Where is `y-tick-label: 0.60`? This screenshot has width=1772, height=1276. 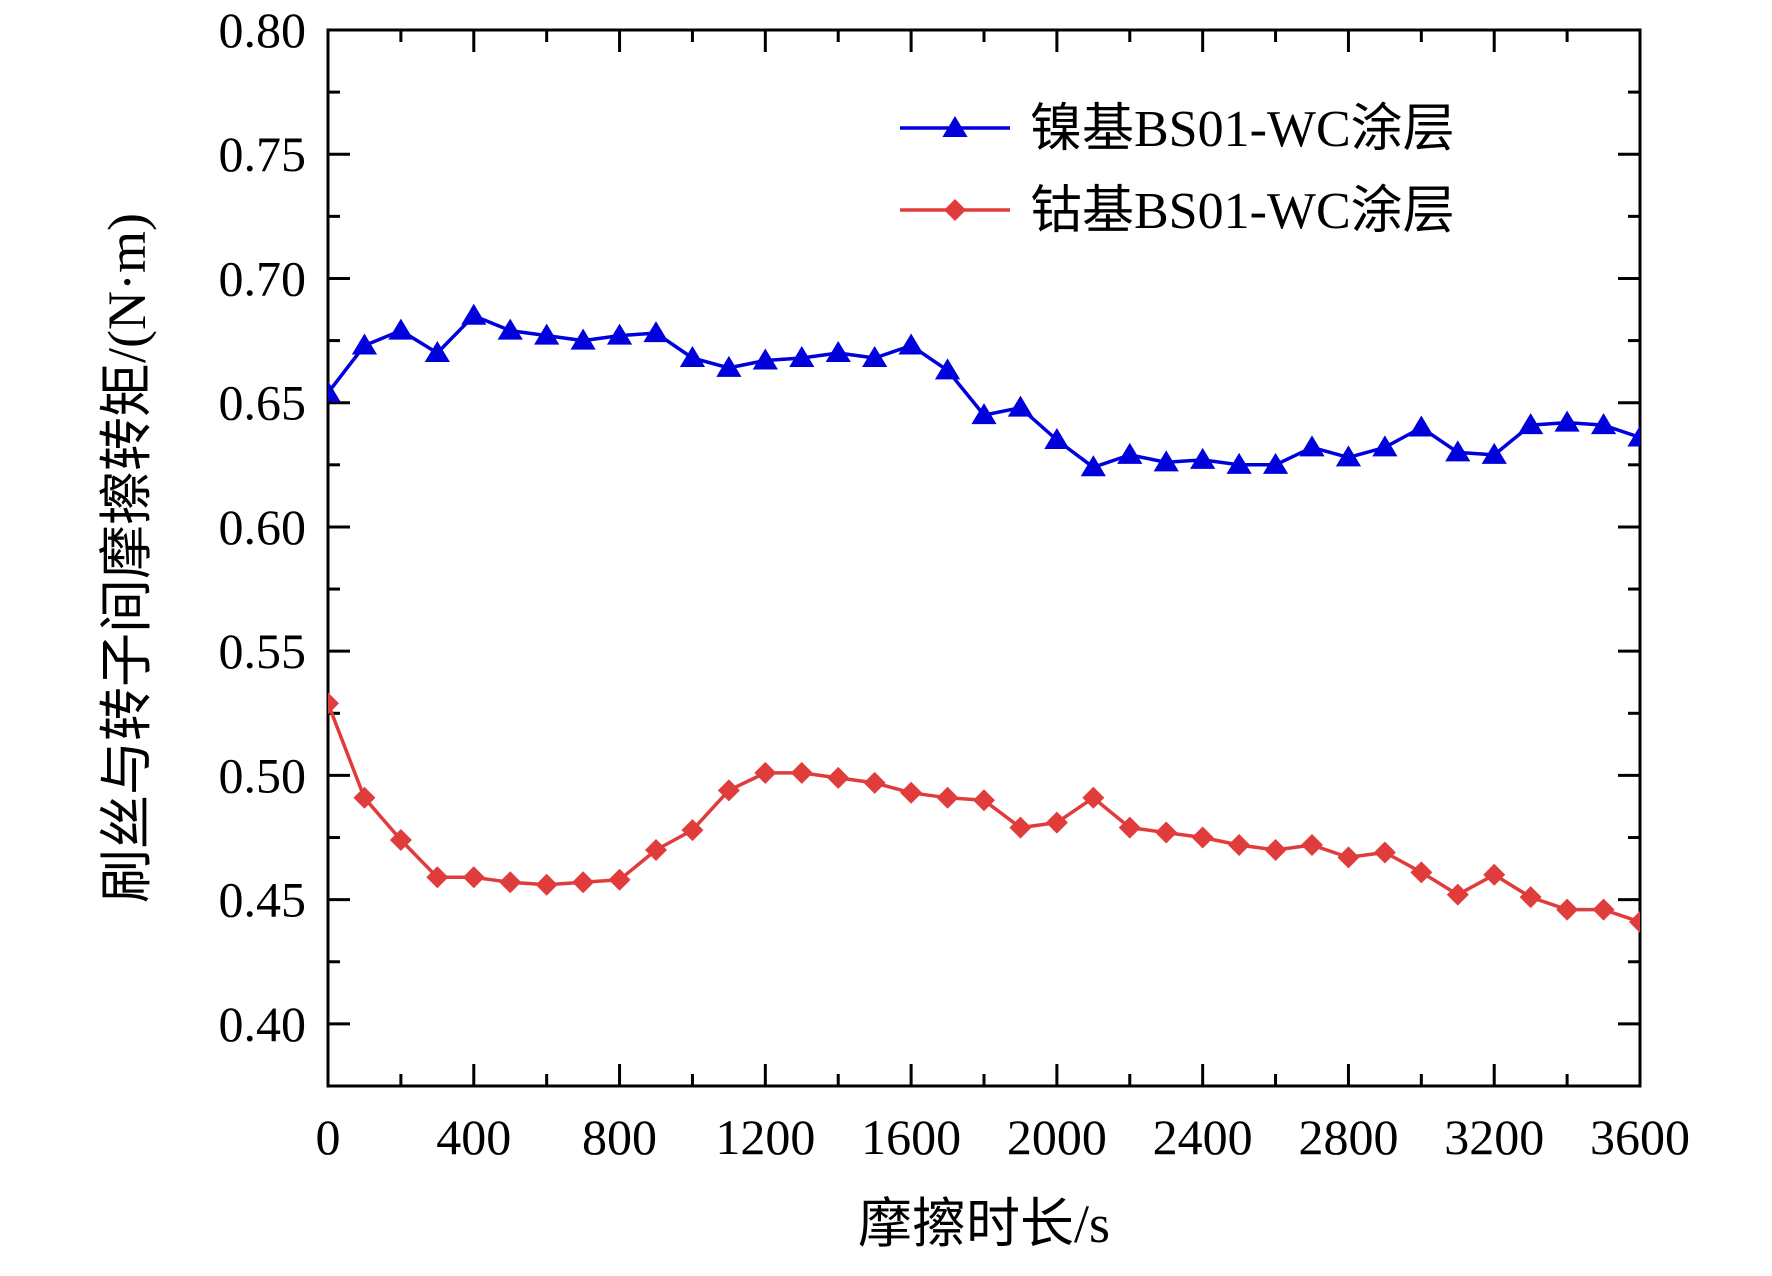 y-tick-label: 0.60 is located at coordinates (263, 527).